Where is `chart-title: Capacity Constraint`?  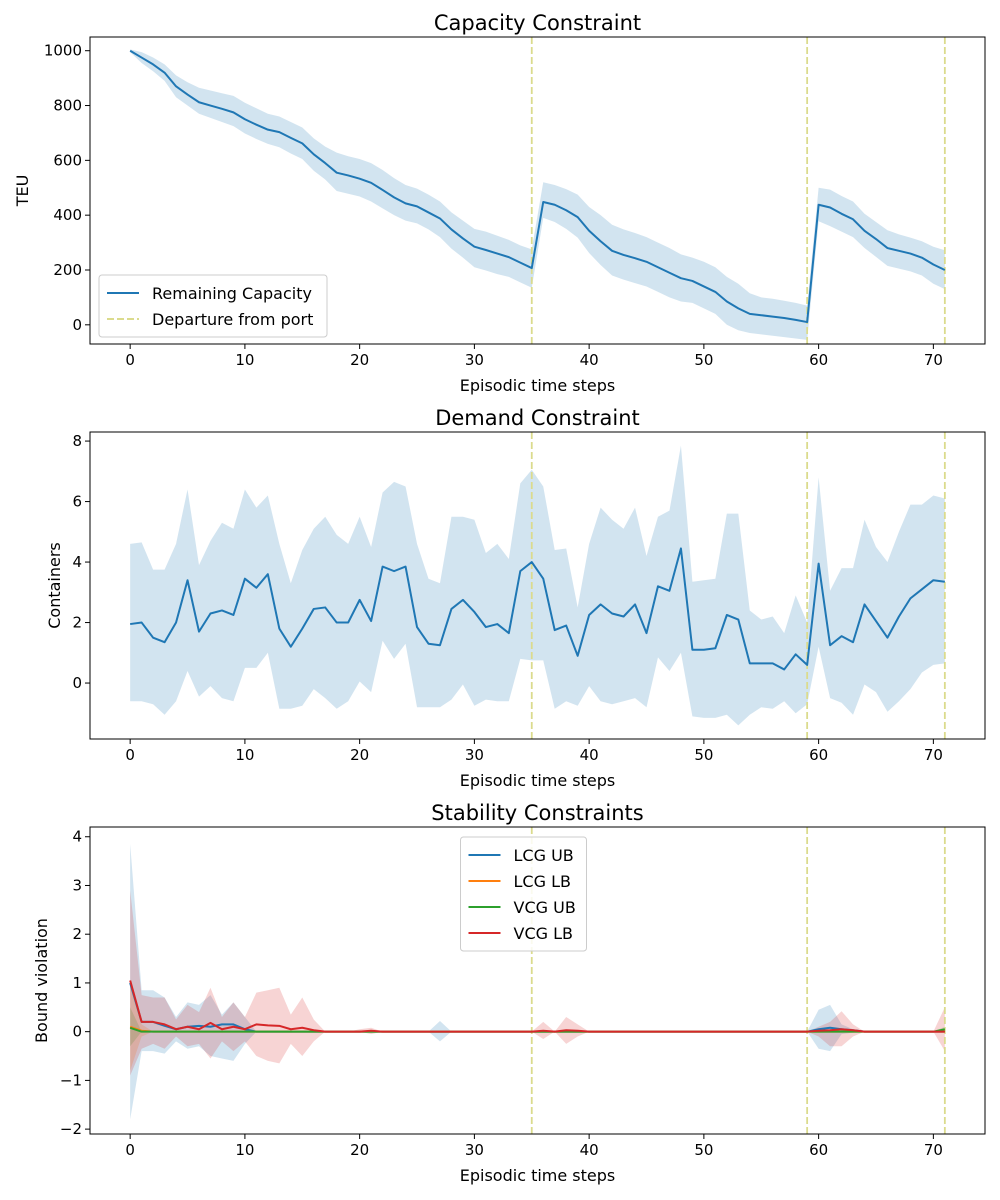 chart-title: Capacity Constraint is located at coordinates (537, 23).